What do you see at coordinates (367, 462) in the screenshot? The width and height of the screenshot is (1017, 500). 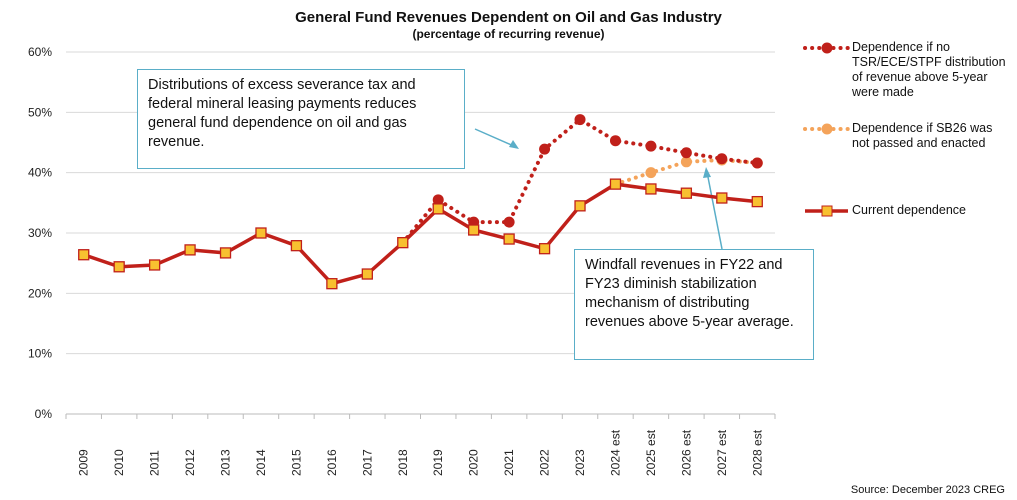 I see `x-tick-label: 2017` at bounding box center [367, 462].